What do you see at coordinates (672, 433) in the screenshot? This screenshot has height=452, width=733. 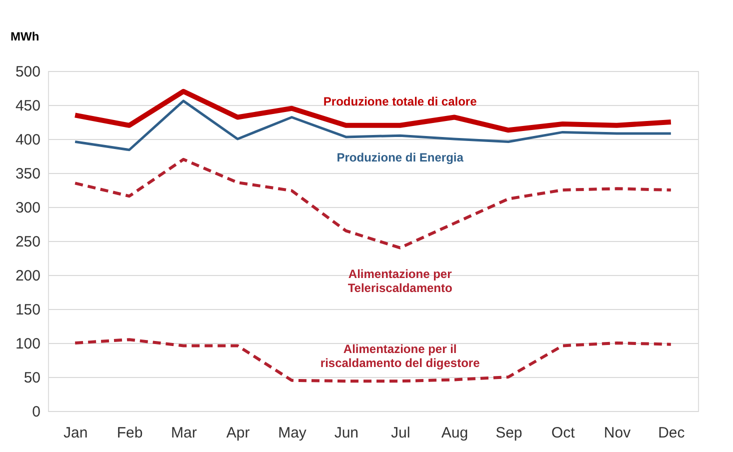 I see `x-tick-label: Dec` at bounding box center [672, 433].